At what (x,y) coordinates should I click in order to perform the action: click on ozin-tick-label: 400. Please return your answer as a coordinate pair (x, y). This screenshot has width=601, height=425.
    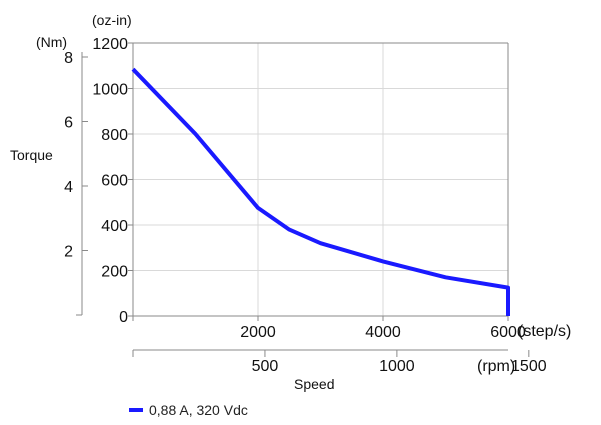
    Looking at the image, I should click on (114, 226).